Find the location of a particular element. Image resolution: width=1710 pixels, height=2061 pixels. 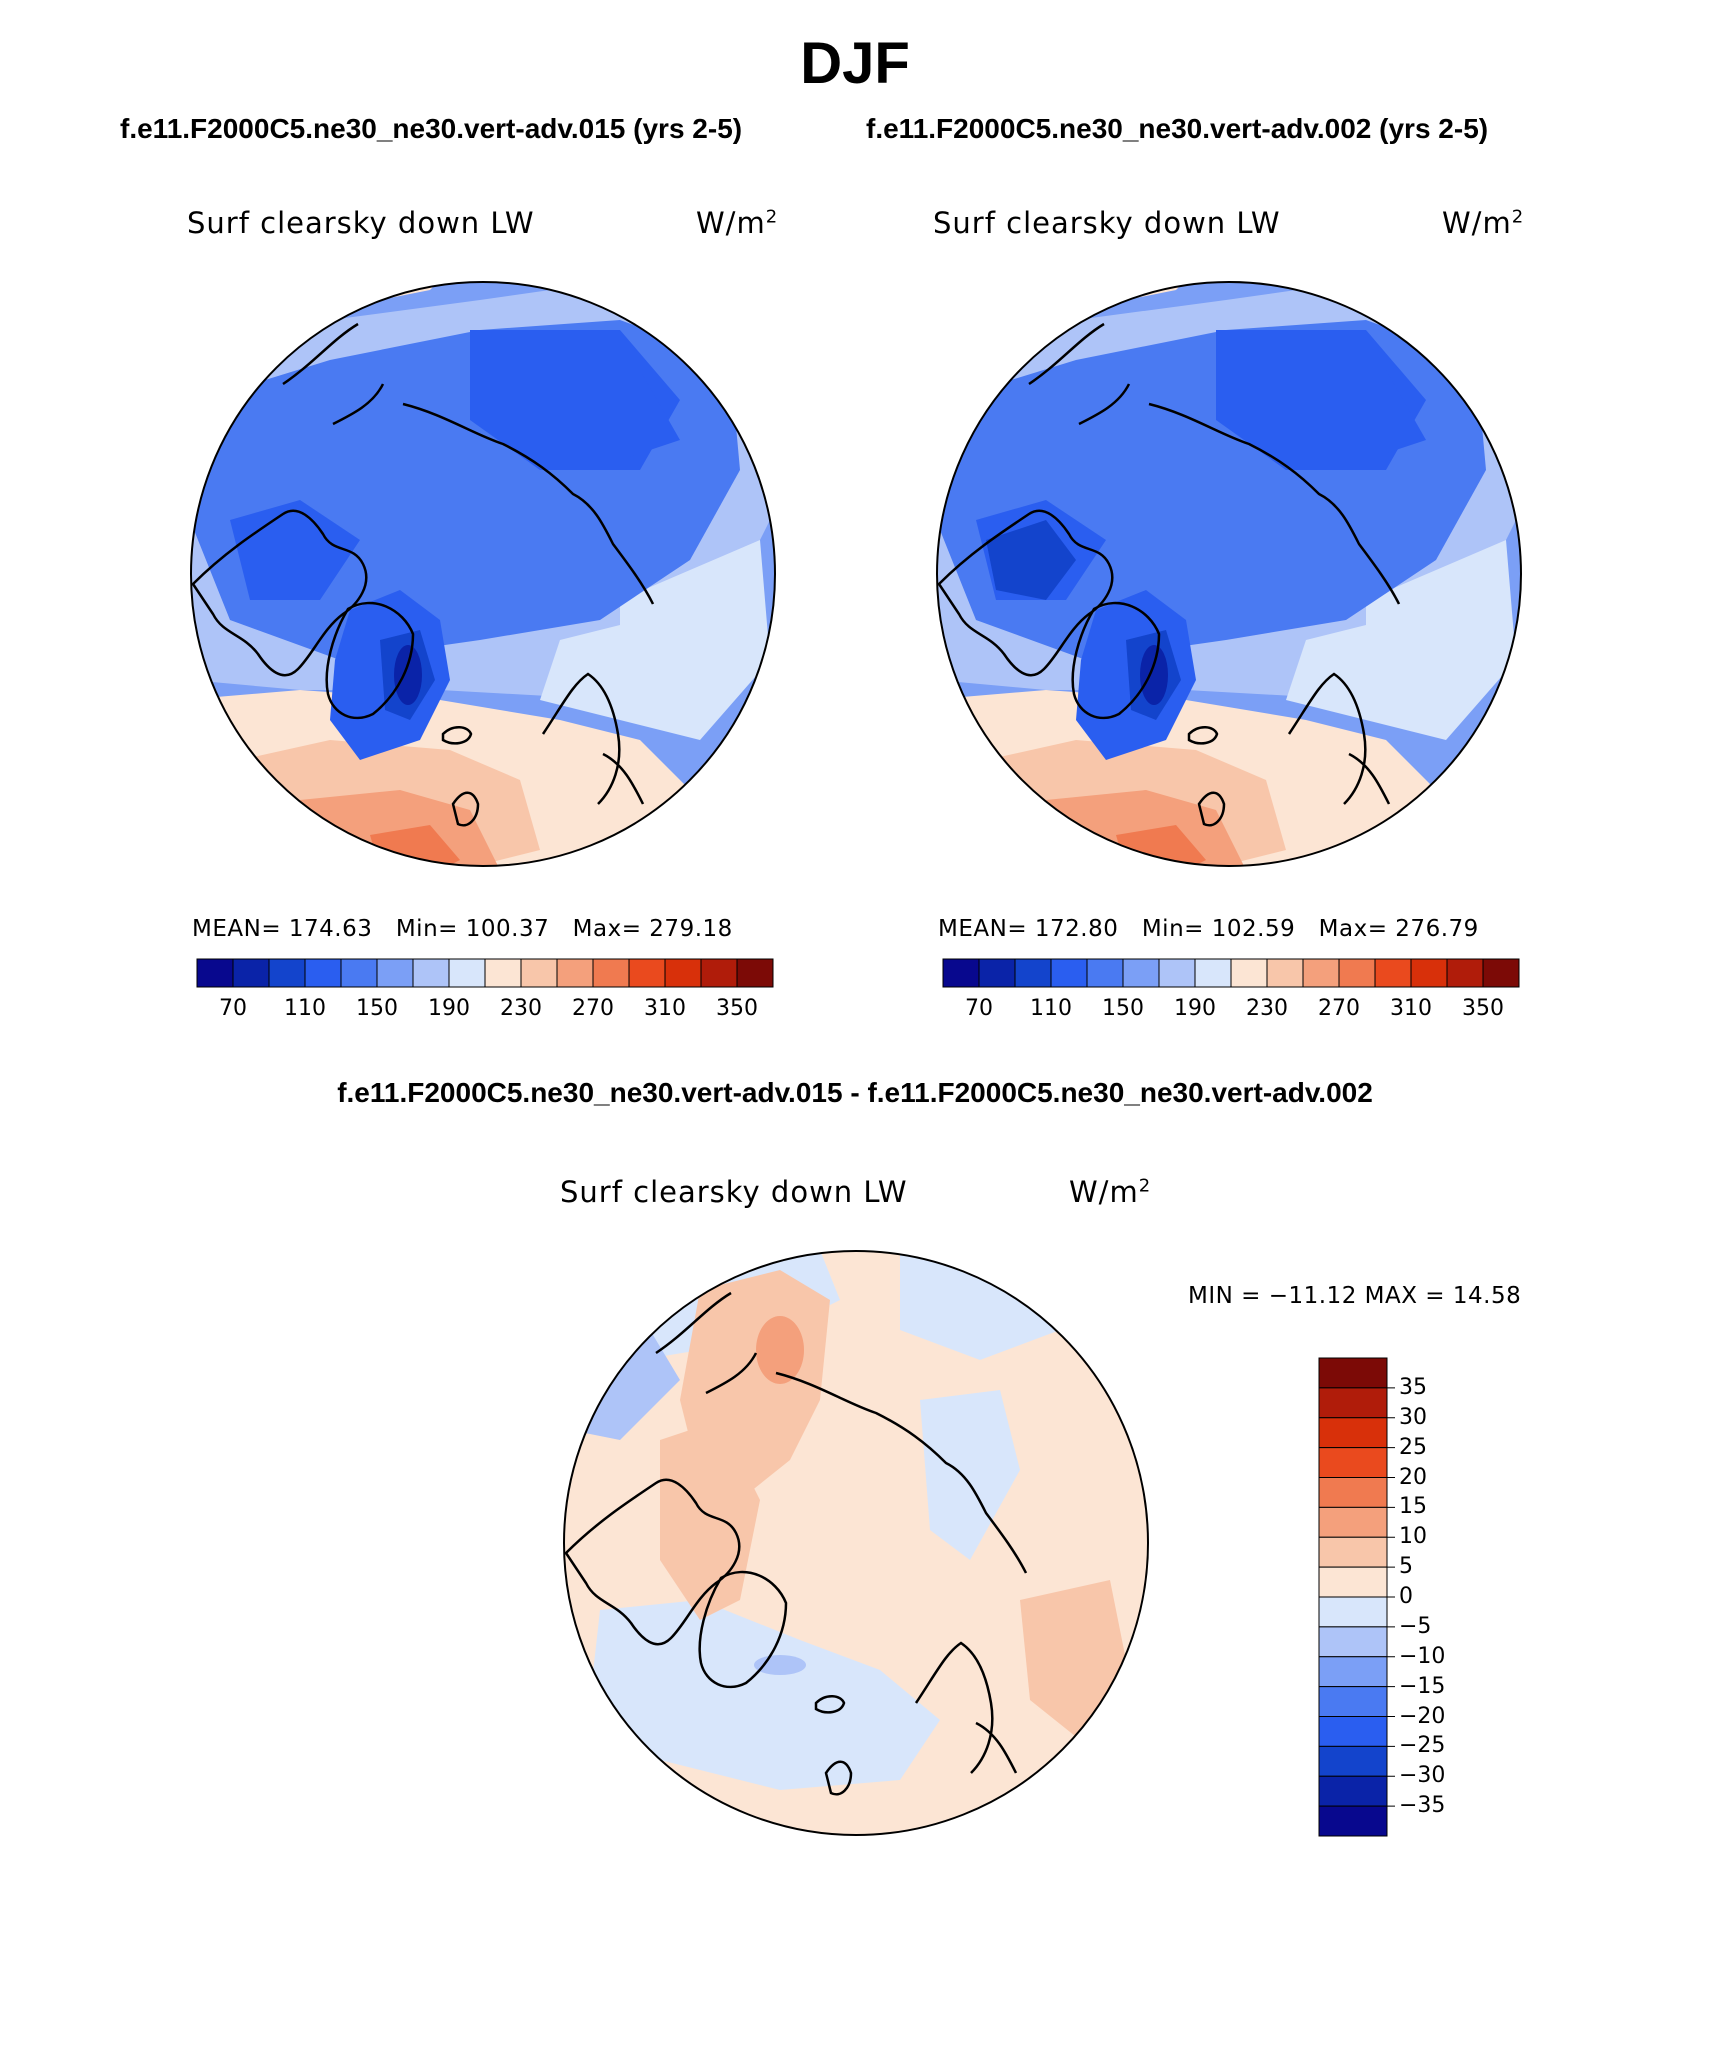

panel1-colorbar-tick-label: 350 is located at coordinates (737, 1008).